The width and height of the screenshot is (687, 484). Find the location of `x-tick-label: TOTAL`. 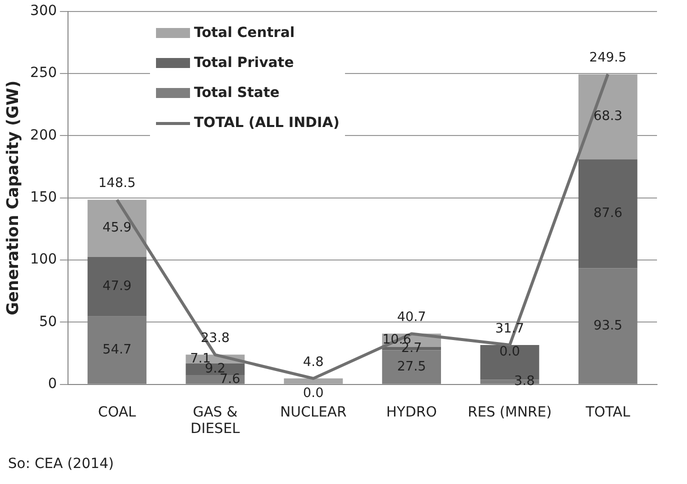

x-tick-label: TOTAL is located at coordinates (607, 412).